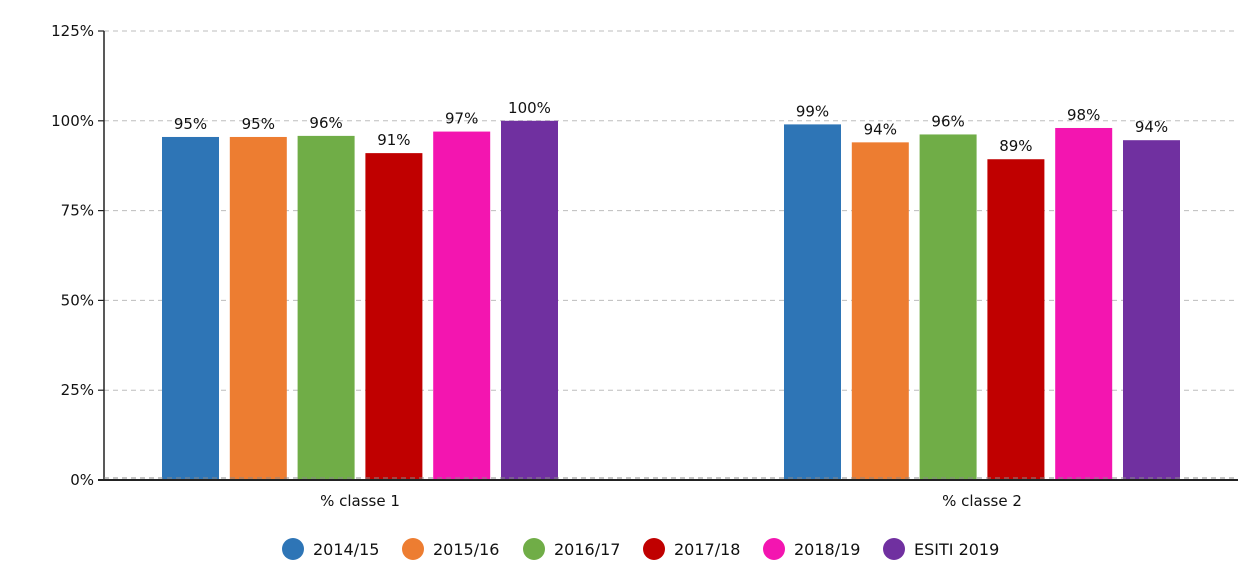  What do you see at coordinates (956, 549) in the screenshot?
I see `legend-label: ESITI 2019` at bounding box center [956, 549].